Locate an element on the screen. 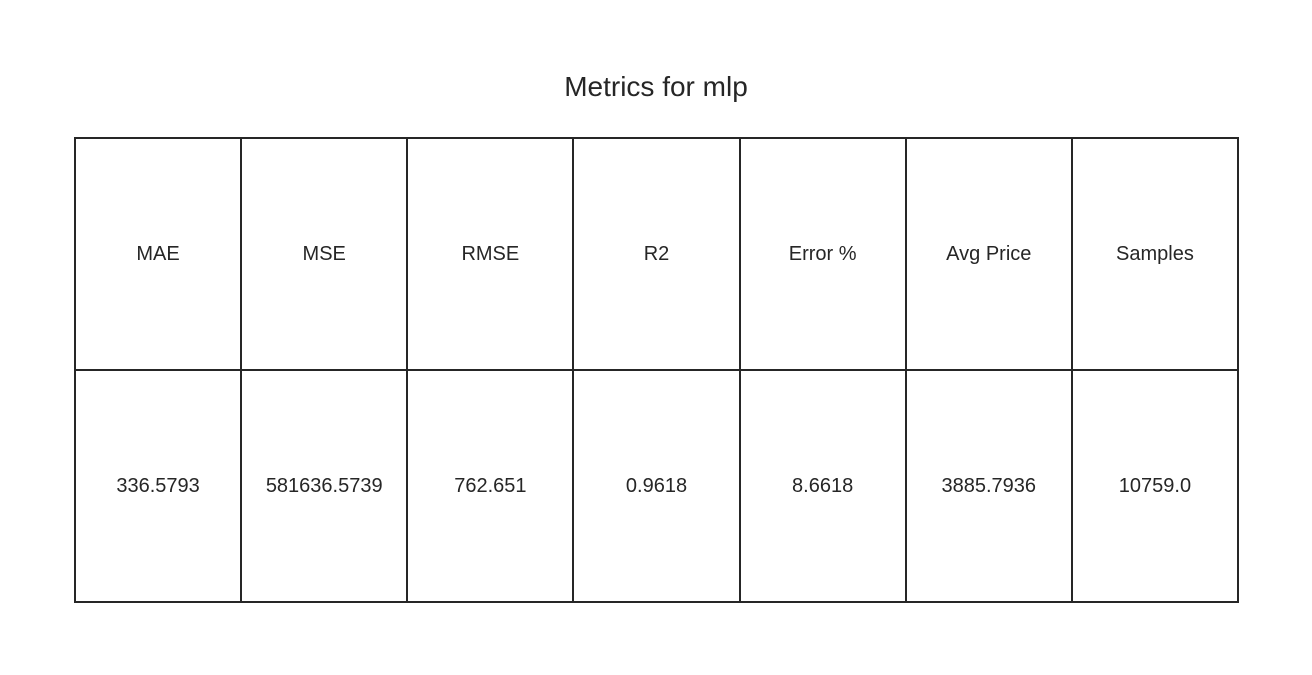 This screenshot has height=675, width=1312. header-cell-avg-price: Avg Price is located at coordinates (988, 254).